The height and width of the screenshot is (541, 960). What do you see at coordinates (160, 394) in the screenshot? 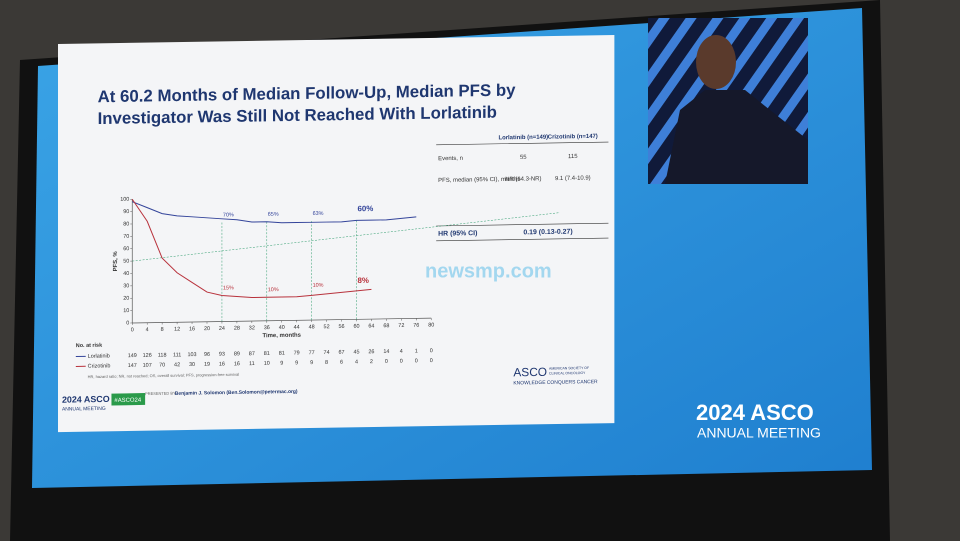
I see `presented-by: PRESENTED BY:` at bounding box center [160, 394].